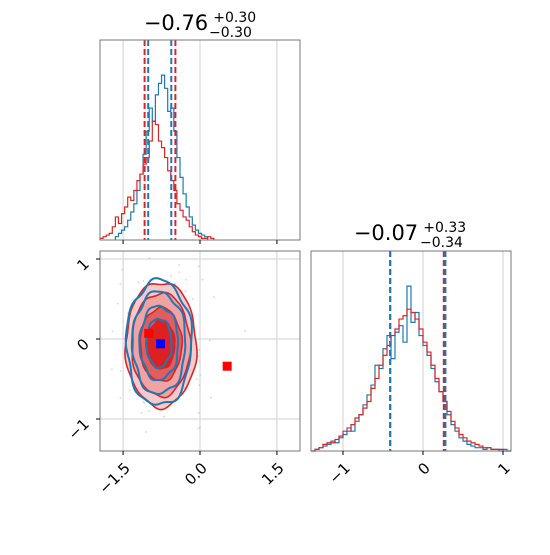 The width and height of the screenshot is (550, 555). Describe the element at coordinates (339, 473) in the screenshot. I see `x-tick-label-p3-0: −1` at that location.